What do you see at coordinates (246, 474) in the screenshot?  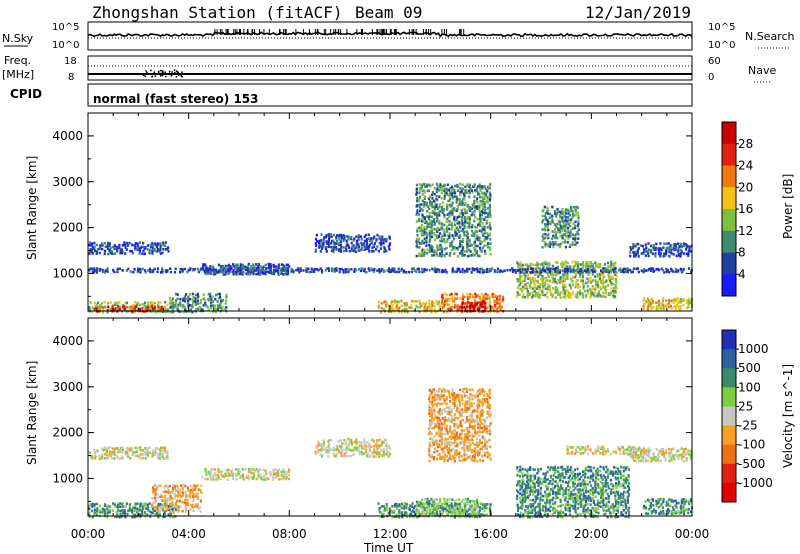 I see `scatter-band` at bounding box center [246, 474].